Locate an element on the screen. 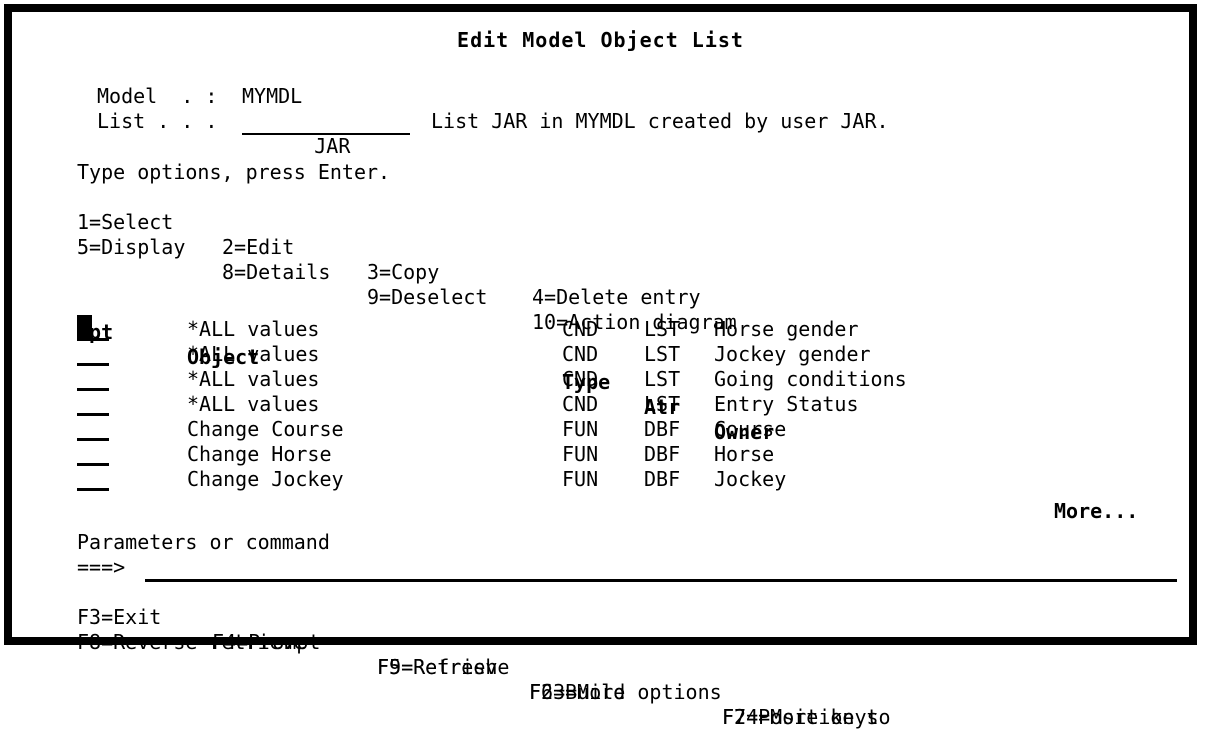 The width and height of the screenshot is (1211, 755). fkey-f9-retrieve: F9=Retrieve is located at coordinates (443, 667).